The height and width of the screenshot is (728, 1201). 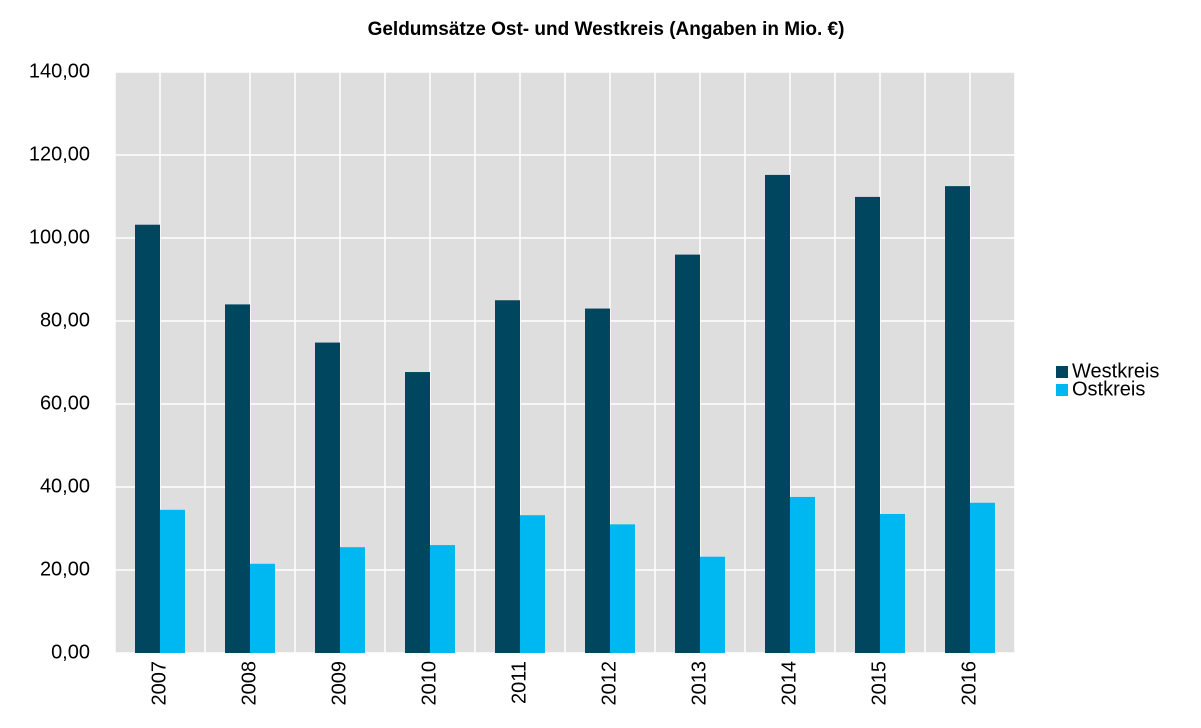 I want to click on x-tick-label: 2007, so click(x=159, y=683).